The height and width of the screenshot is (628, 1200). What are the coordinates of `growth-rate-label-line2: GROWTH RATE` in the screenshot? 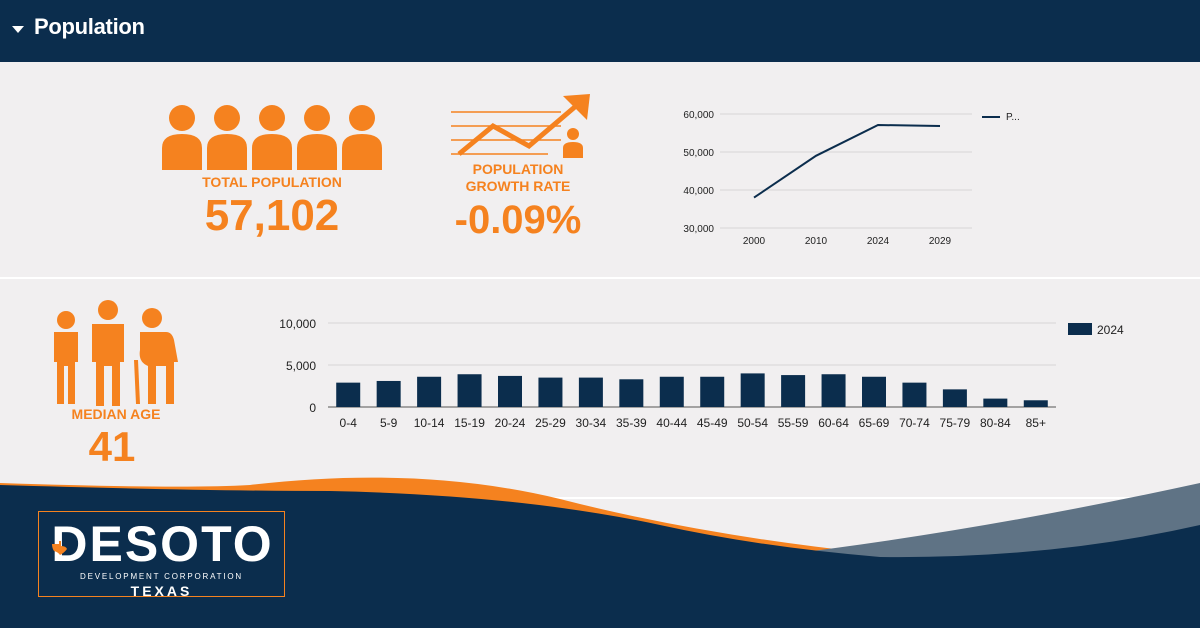 It's located at (518, 186).